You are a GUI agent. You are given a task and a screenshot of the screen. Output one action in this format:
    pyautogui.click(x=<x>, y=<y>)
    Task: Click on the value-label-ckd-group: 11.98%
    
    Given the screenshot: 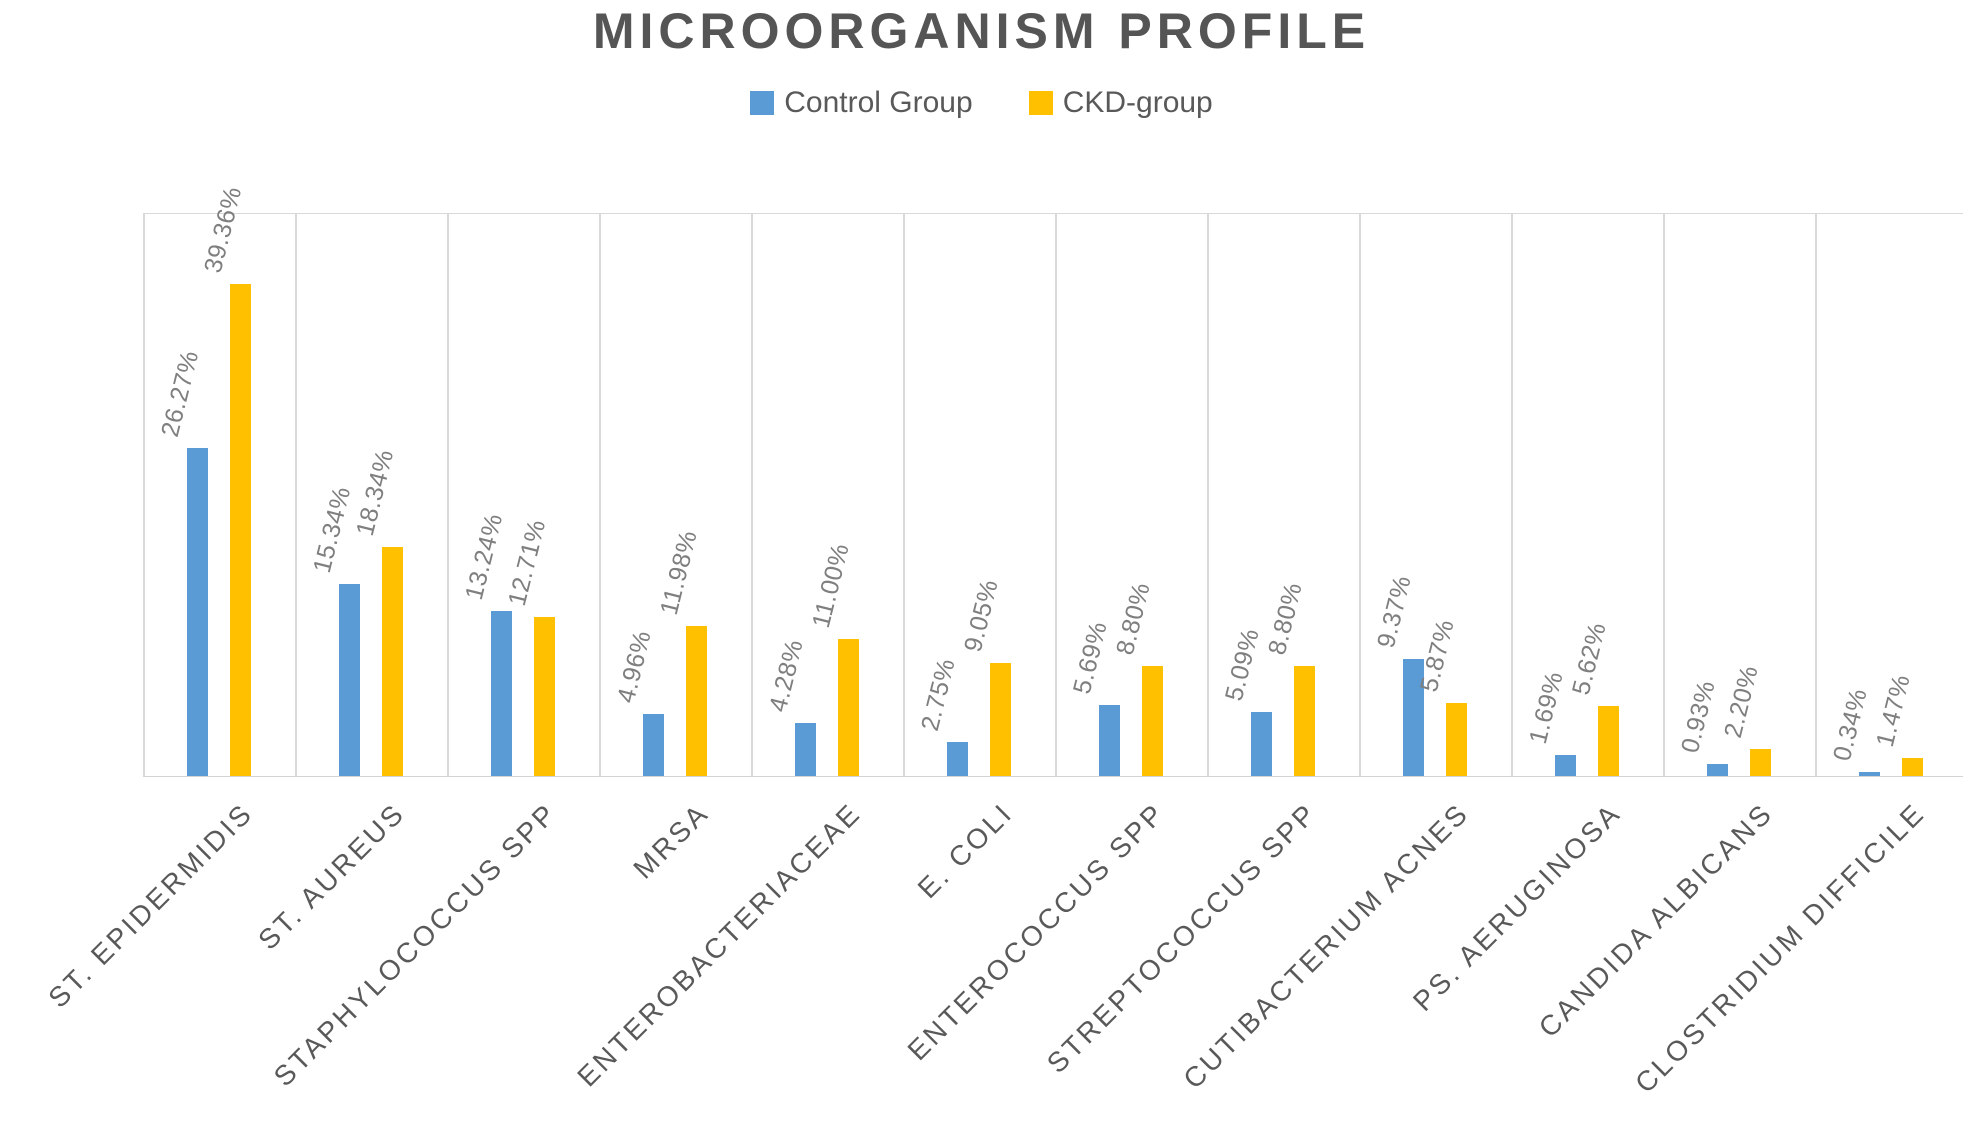 What is the action you would take?
    pyautogui.click(x=678, y=573)
    